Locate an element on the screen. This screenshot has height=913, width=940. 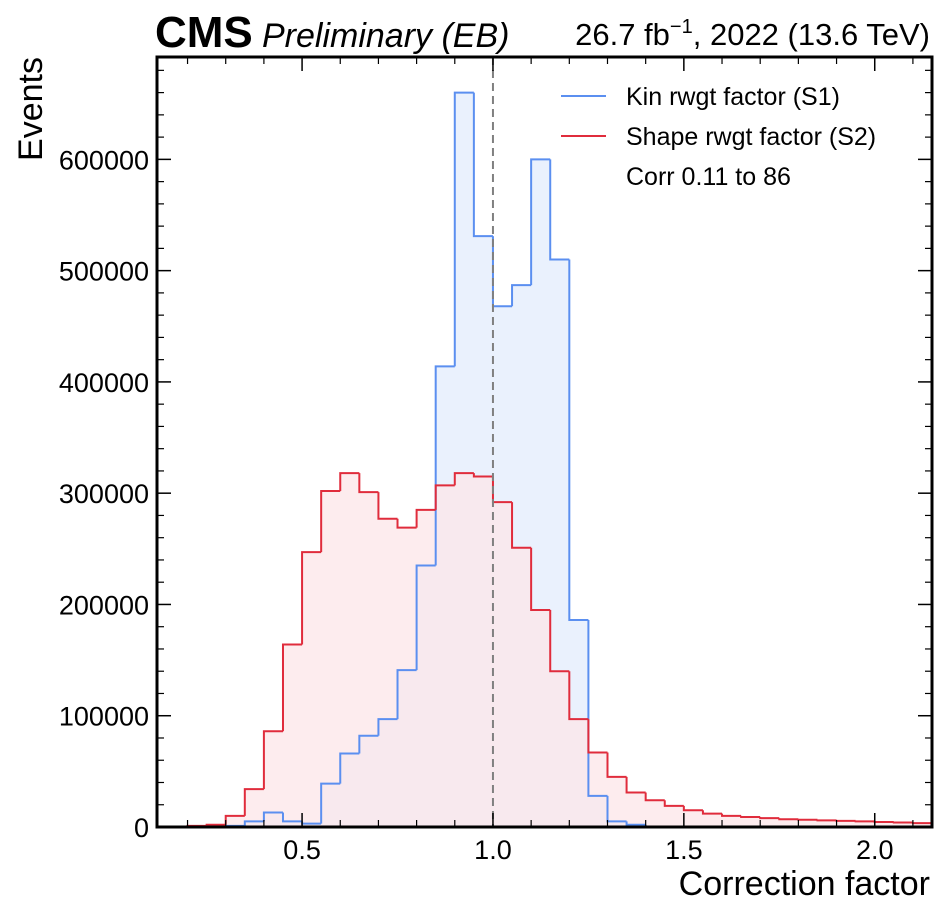
status-label: Preliminary (EB) is located at coordinates (385, 36).